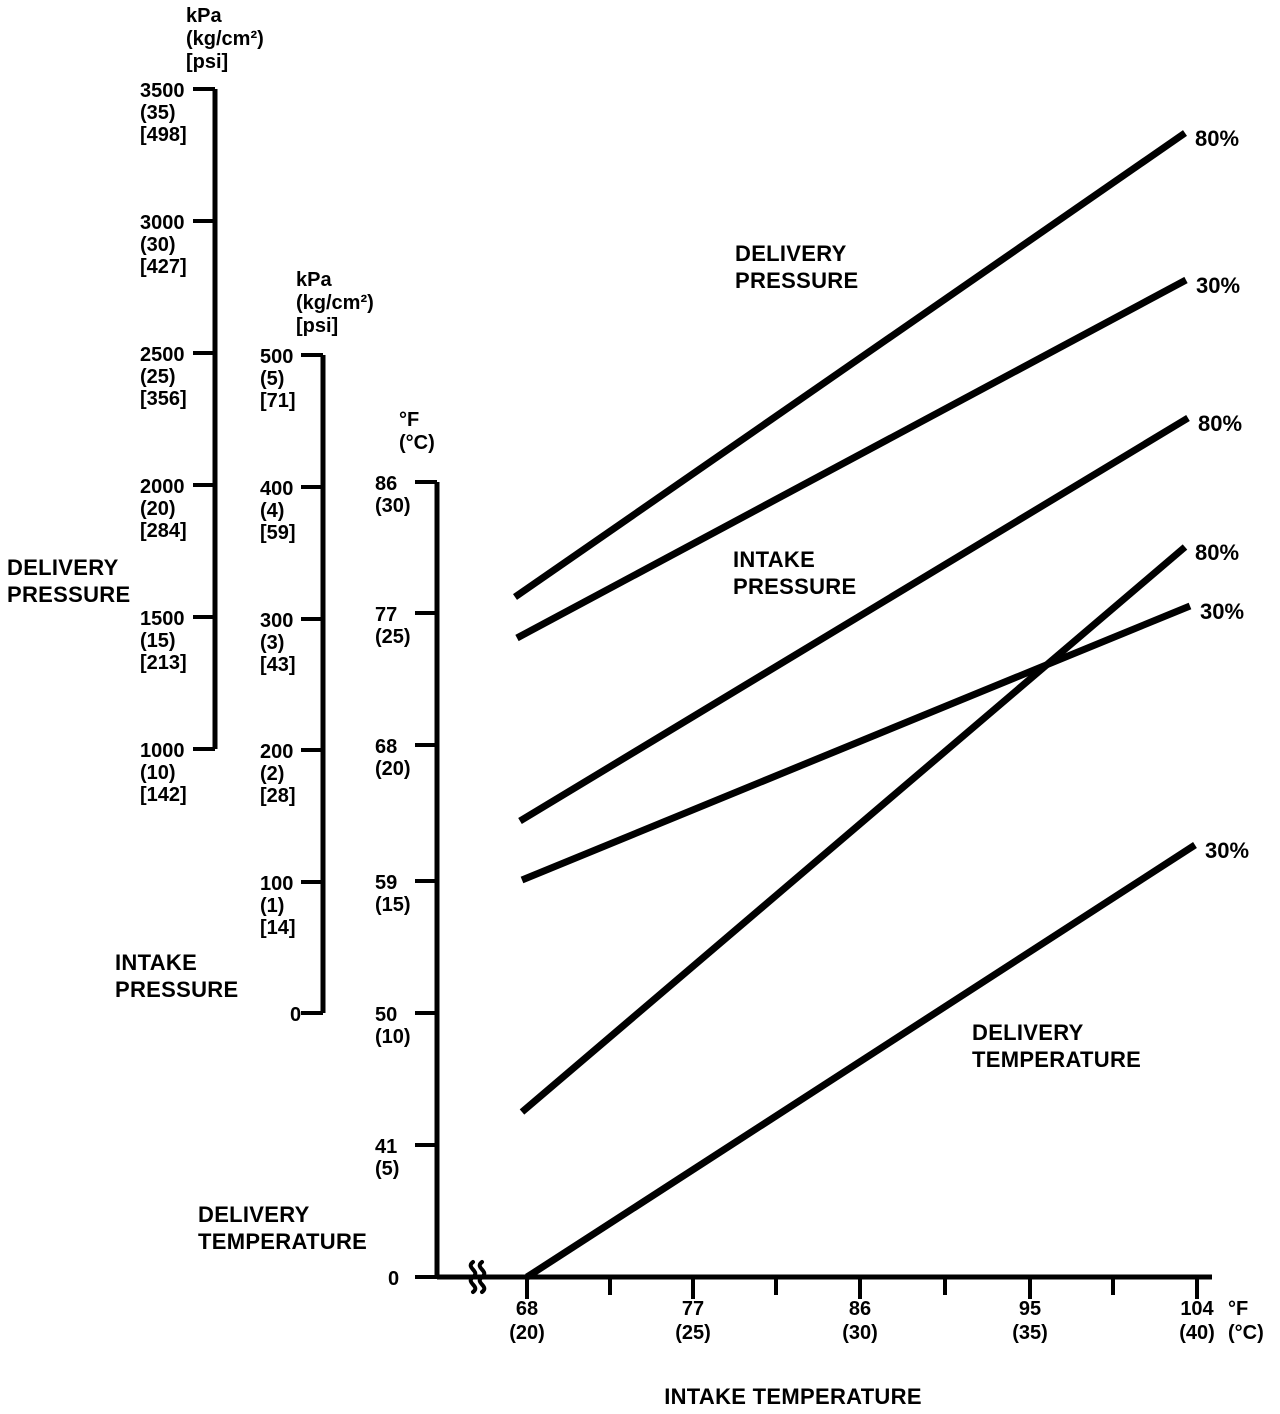 The image size is (1280, 1414). What do you see at coordinates (1057, 1046) in the screenshot?
I see `delivery-temperature-plot-label: DELIVERY TEMPERATURE` at bounding box center [1057, 1046].